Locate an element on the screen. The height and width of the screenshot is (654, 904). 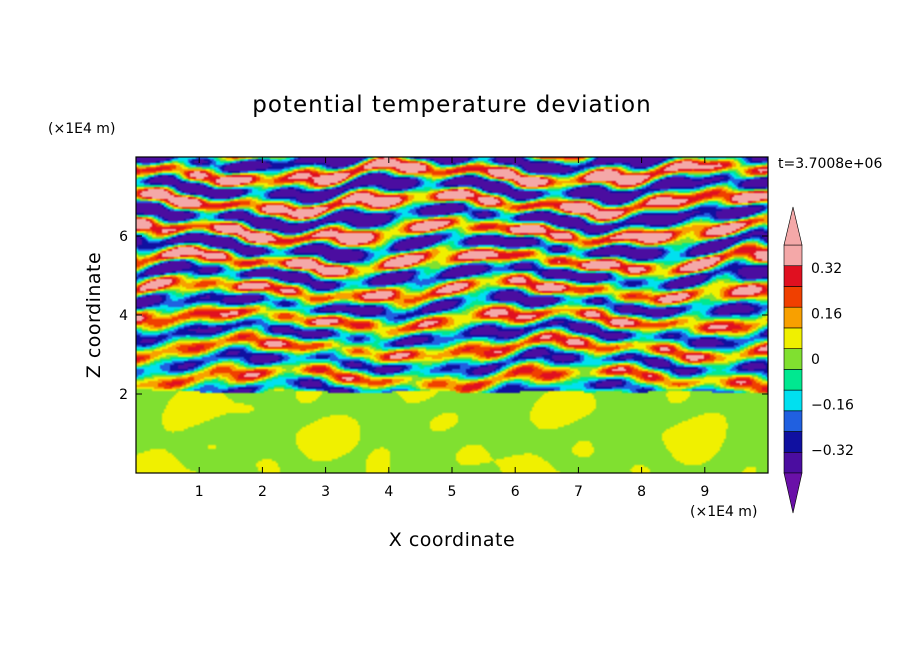
colorbar-label: 0 is located at coordinates (815, 360).